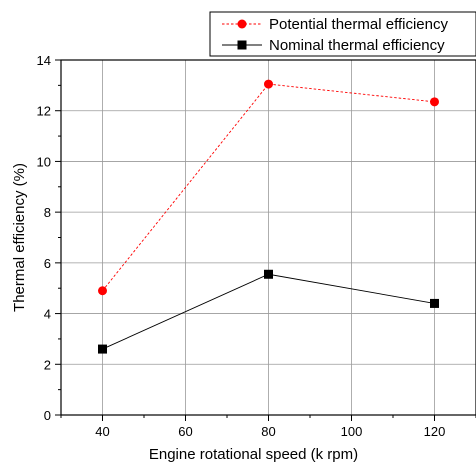 This screenshot has height=466, width=476. Describe the element at coordinates (47, 314) in the screenshot. I see `y-tick-label: 4` at that location.